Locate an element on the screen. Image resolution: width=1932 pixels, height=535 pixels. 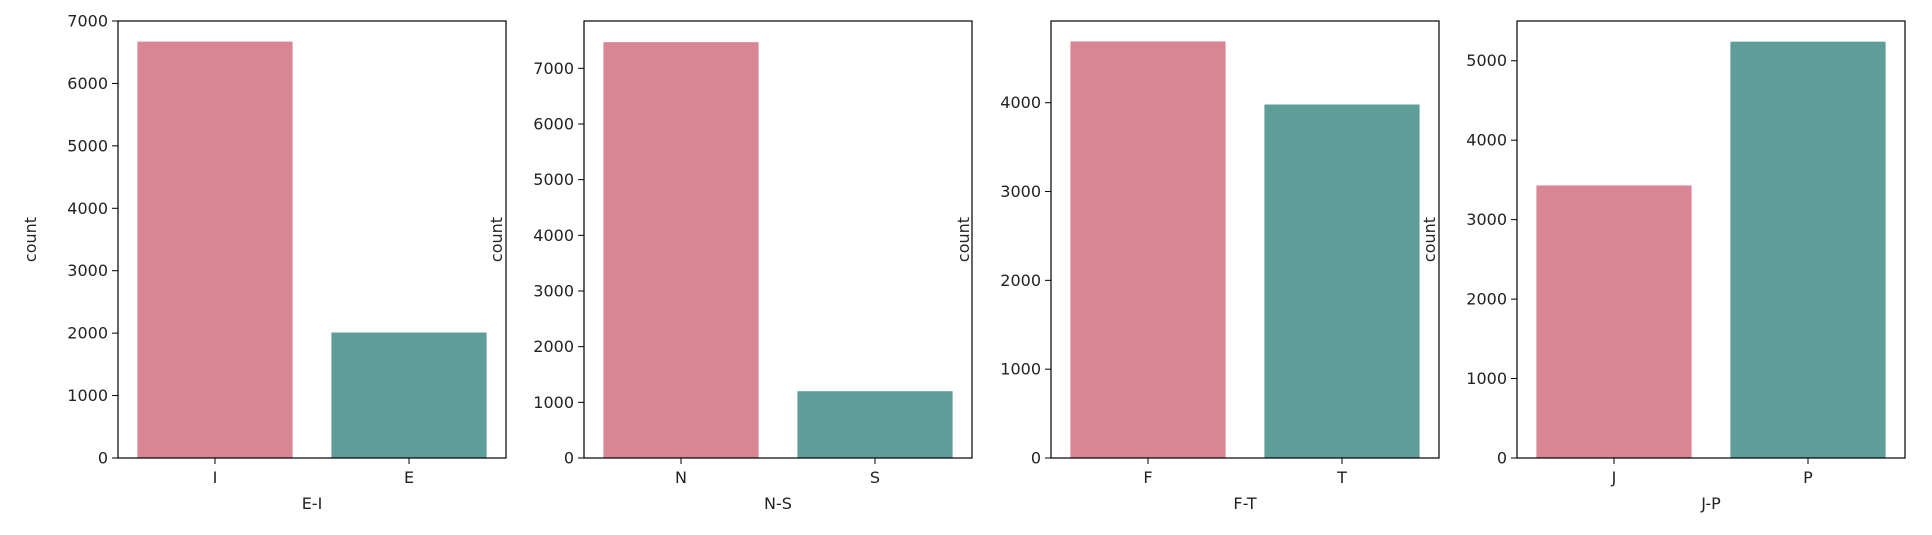
bar-J is located at coordinates (1614, 321).